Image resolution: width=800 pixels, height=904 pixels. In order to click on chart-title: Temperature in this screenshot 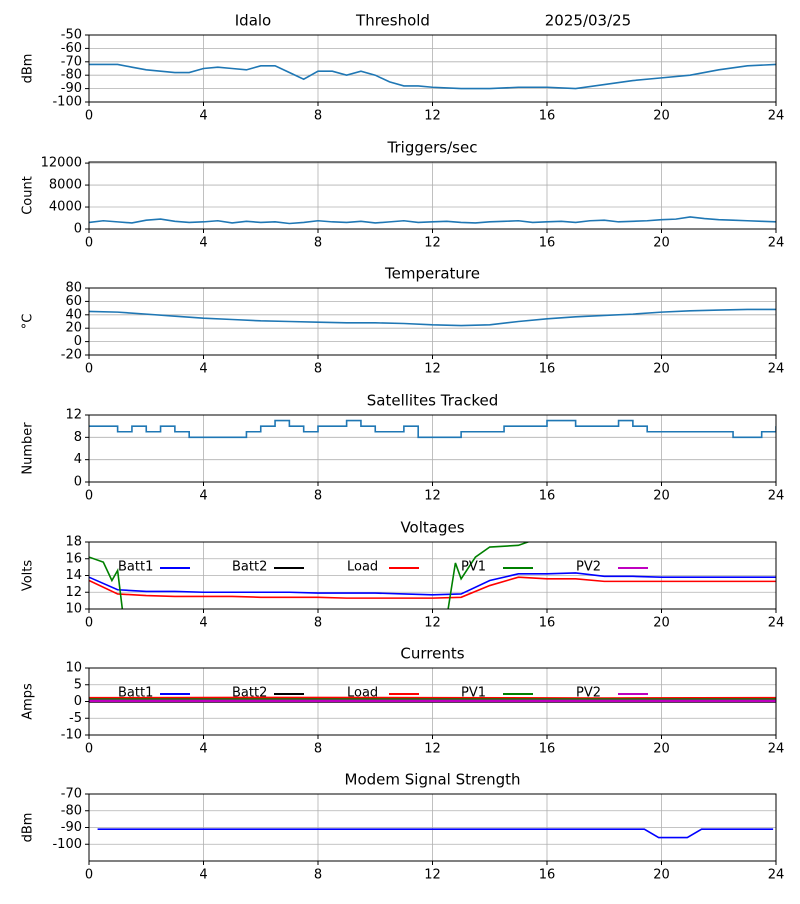, I will do `click(432, 274)`.